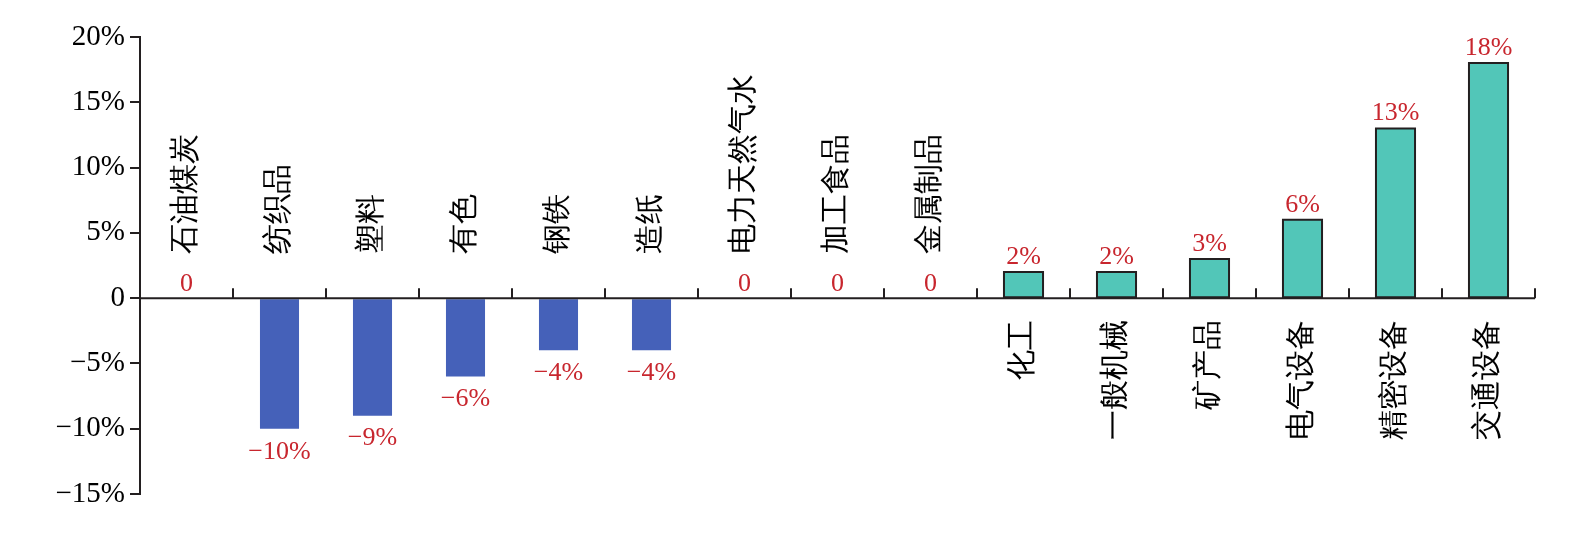 The image size is (1586, 533). Describe the element at coordinates (370, 224) in the screenshot. I see `x-tick-label: 塑料` at that location.